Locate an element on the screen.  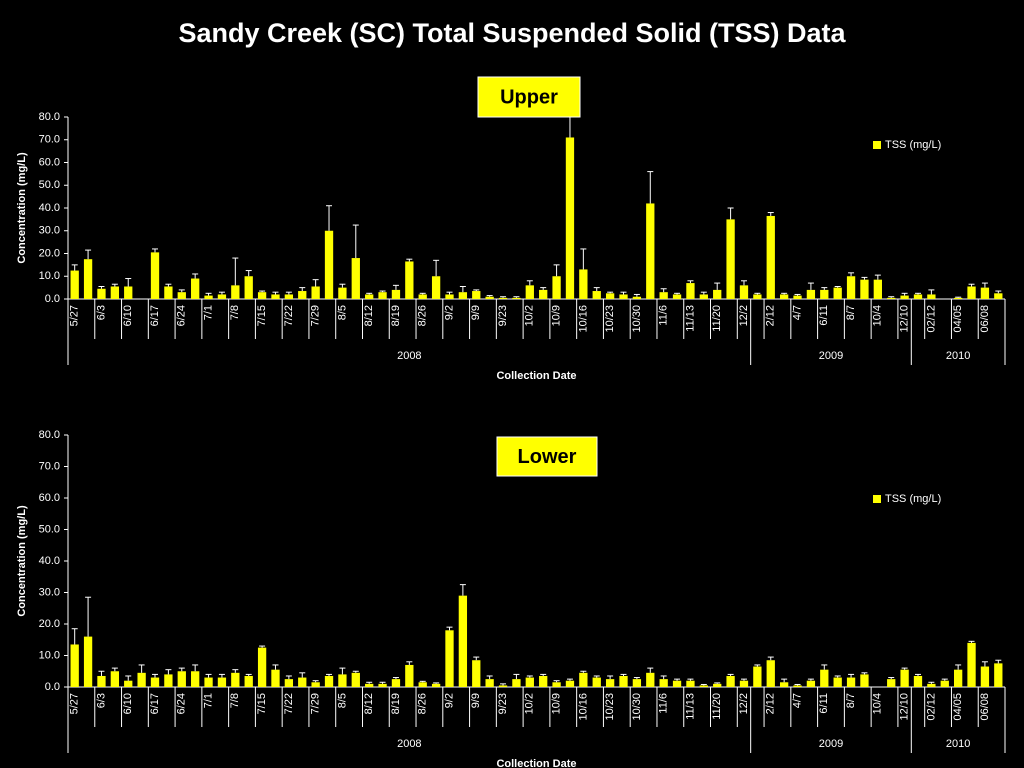
x-tick-label: 04/05 is located at coordinates (958, 319).